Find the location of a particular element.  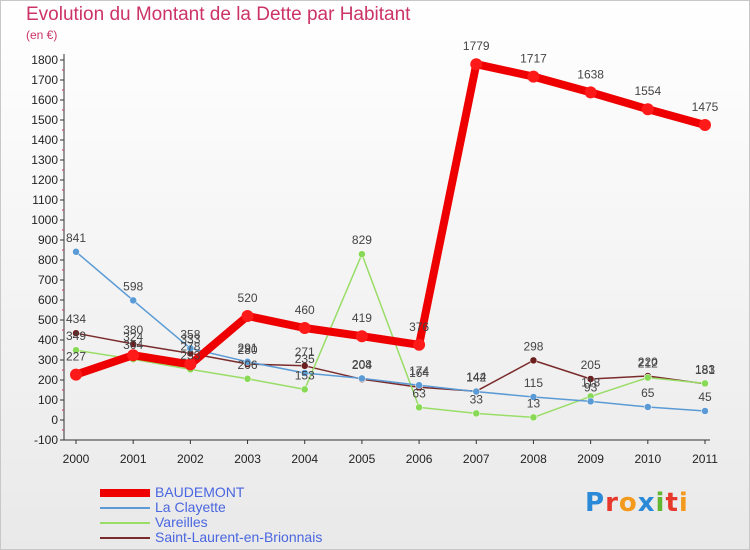

y-tick-label: 900 is located at coordinates (48, 240).